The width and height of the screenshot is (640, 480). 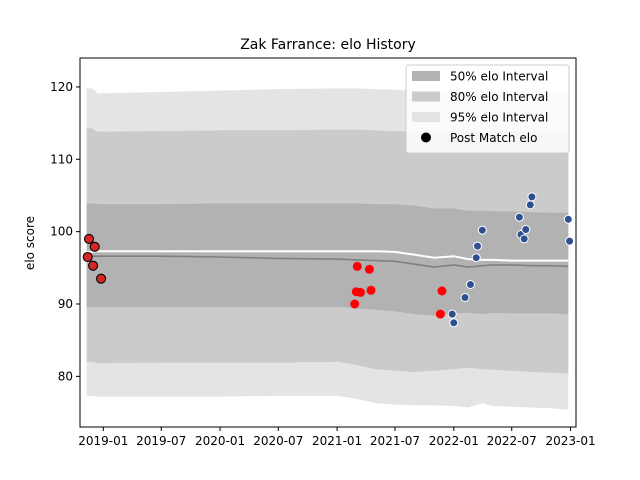 What do you see at coordinates (454, 441) in the screenshot?
I see `x-tick-label: 2022-01` at bounding box center [454, 441].